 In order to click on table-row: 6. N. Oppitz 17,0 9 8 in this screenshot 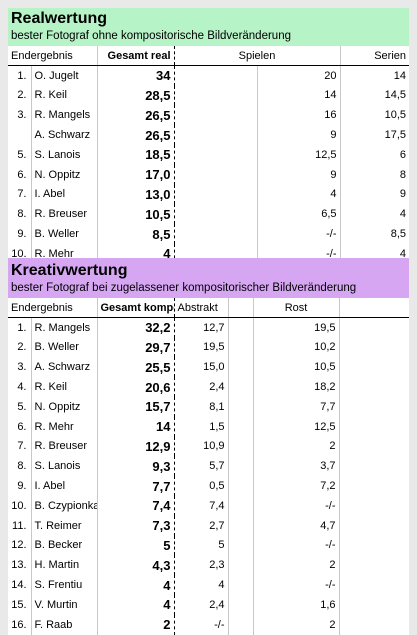, I will do `click(208, 174)`.